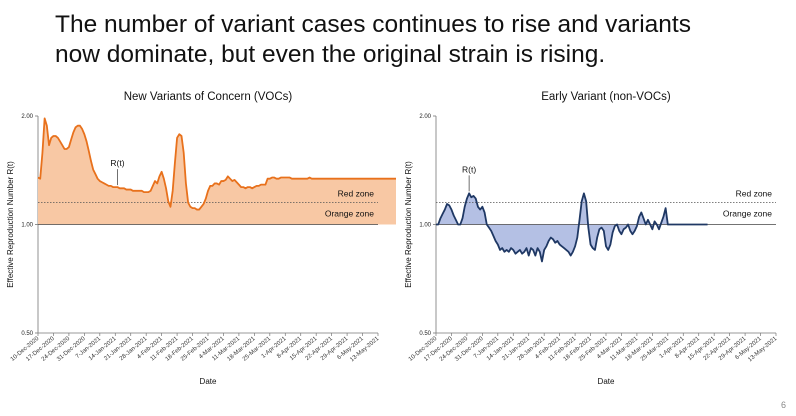 The height and width of the screenshot is (416, 796). I want to click on nonvoc-series-line, so click(572, 227).